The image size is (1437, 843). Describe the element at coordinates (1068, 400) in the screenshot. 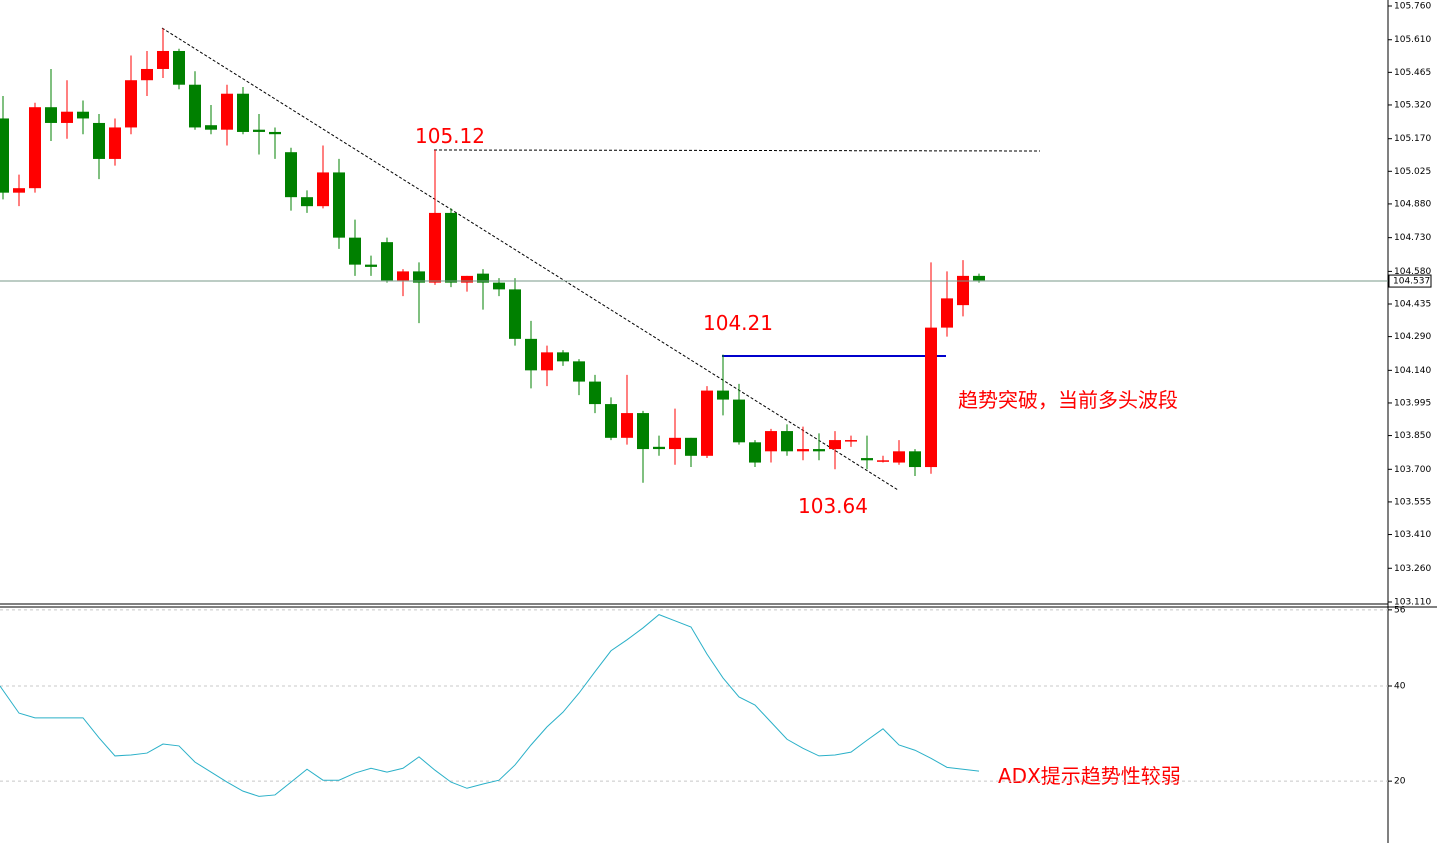

I see `annotation: 趋势突破，当前多头波段` at that location.